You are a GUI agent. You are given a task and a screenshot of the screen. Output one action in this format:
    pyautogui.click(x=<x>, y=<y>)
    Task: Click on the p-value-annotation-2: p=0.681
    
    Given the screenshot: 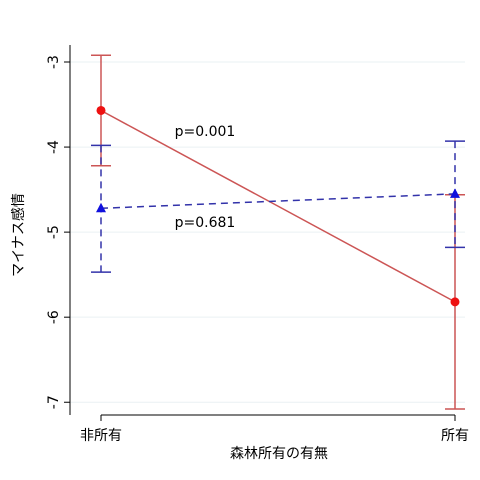 What is the action you would take?
    pyautogui.click(x=205, y=223)
    